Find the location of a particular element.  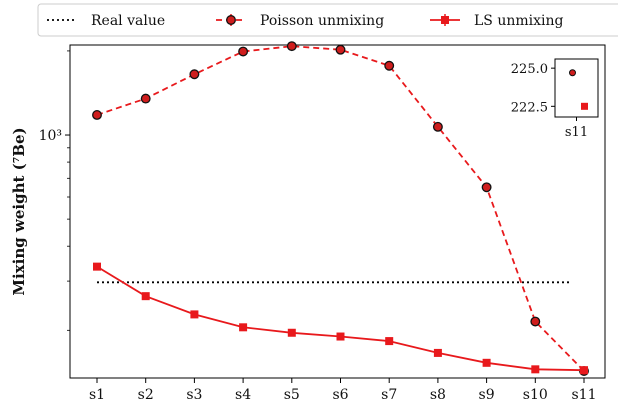

legend: Real value Poisson unmixing LS unmixing is located at coordinates (327, 20).